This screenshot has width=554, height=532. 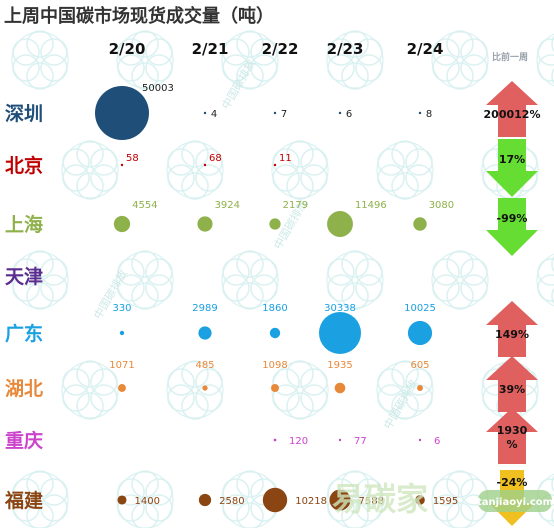 I want to click on data-label: 330, so click(x=121, y=308).